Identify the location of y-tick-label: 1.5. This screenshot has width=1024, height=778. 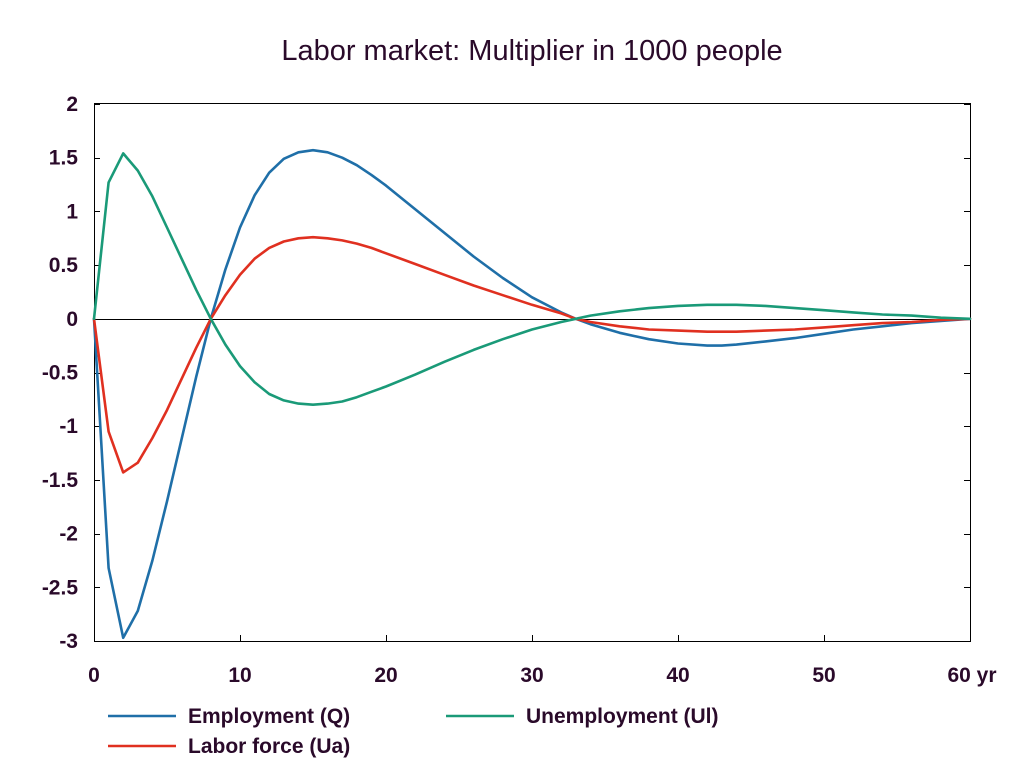
(64, 158).